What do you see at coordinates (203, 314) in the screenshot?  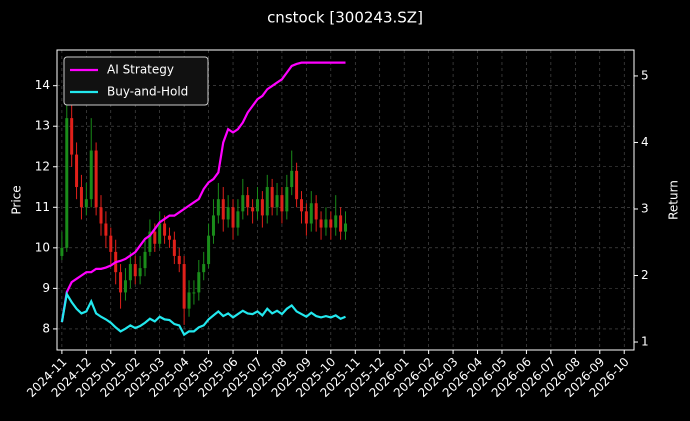 I see `series-line` at bounding box center [203, 314].